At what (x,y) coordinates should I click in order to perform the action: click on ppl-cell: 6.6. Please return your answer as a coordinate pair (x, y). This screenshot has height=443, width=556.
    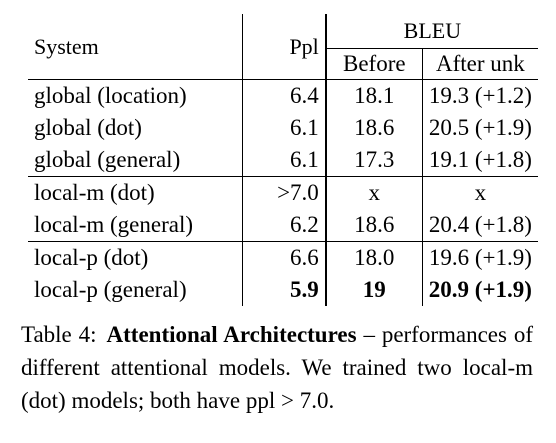
    Looking at the image, I should click on (284, 257).